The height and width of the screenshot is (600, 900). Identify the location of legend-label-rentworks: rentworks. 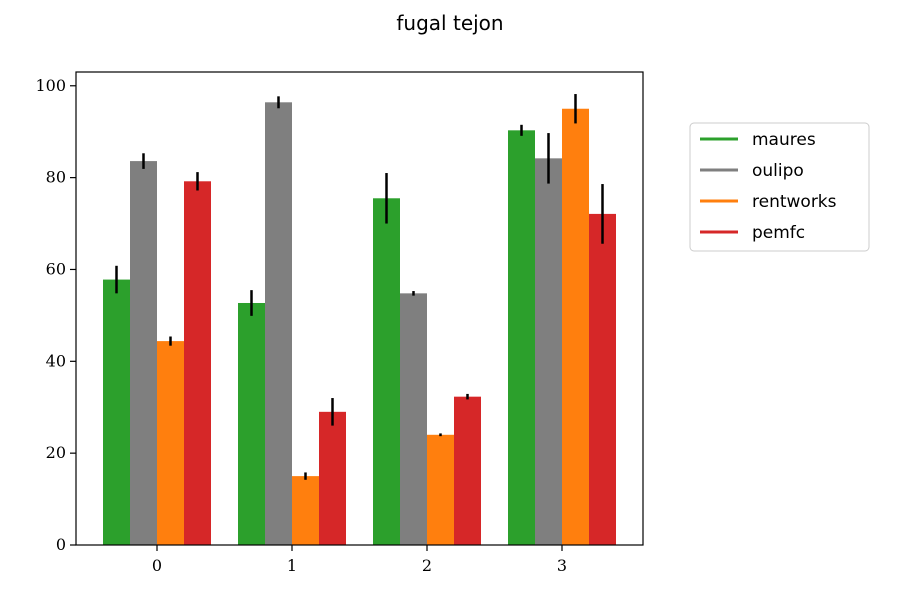
(794, 202).